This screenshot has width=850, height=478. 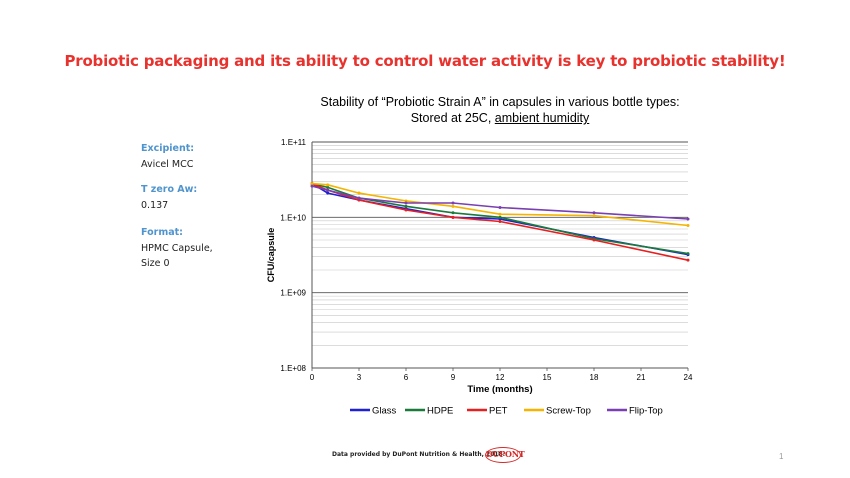 I want to click on chart-title-prefix: Stored at 25C,, so click(x=452, y=118).